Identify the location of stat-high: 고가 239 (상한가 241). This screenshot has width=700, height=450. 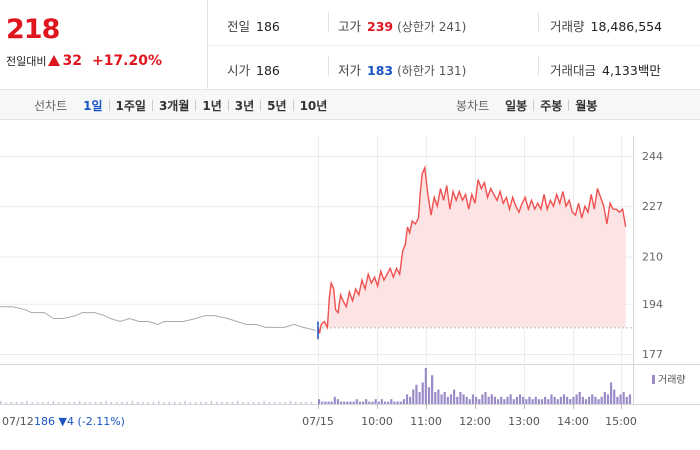
(402, 25).